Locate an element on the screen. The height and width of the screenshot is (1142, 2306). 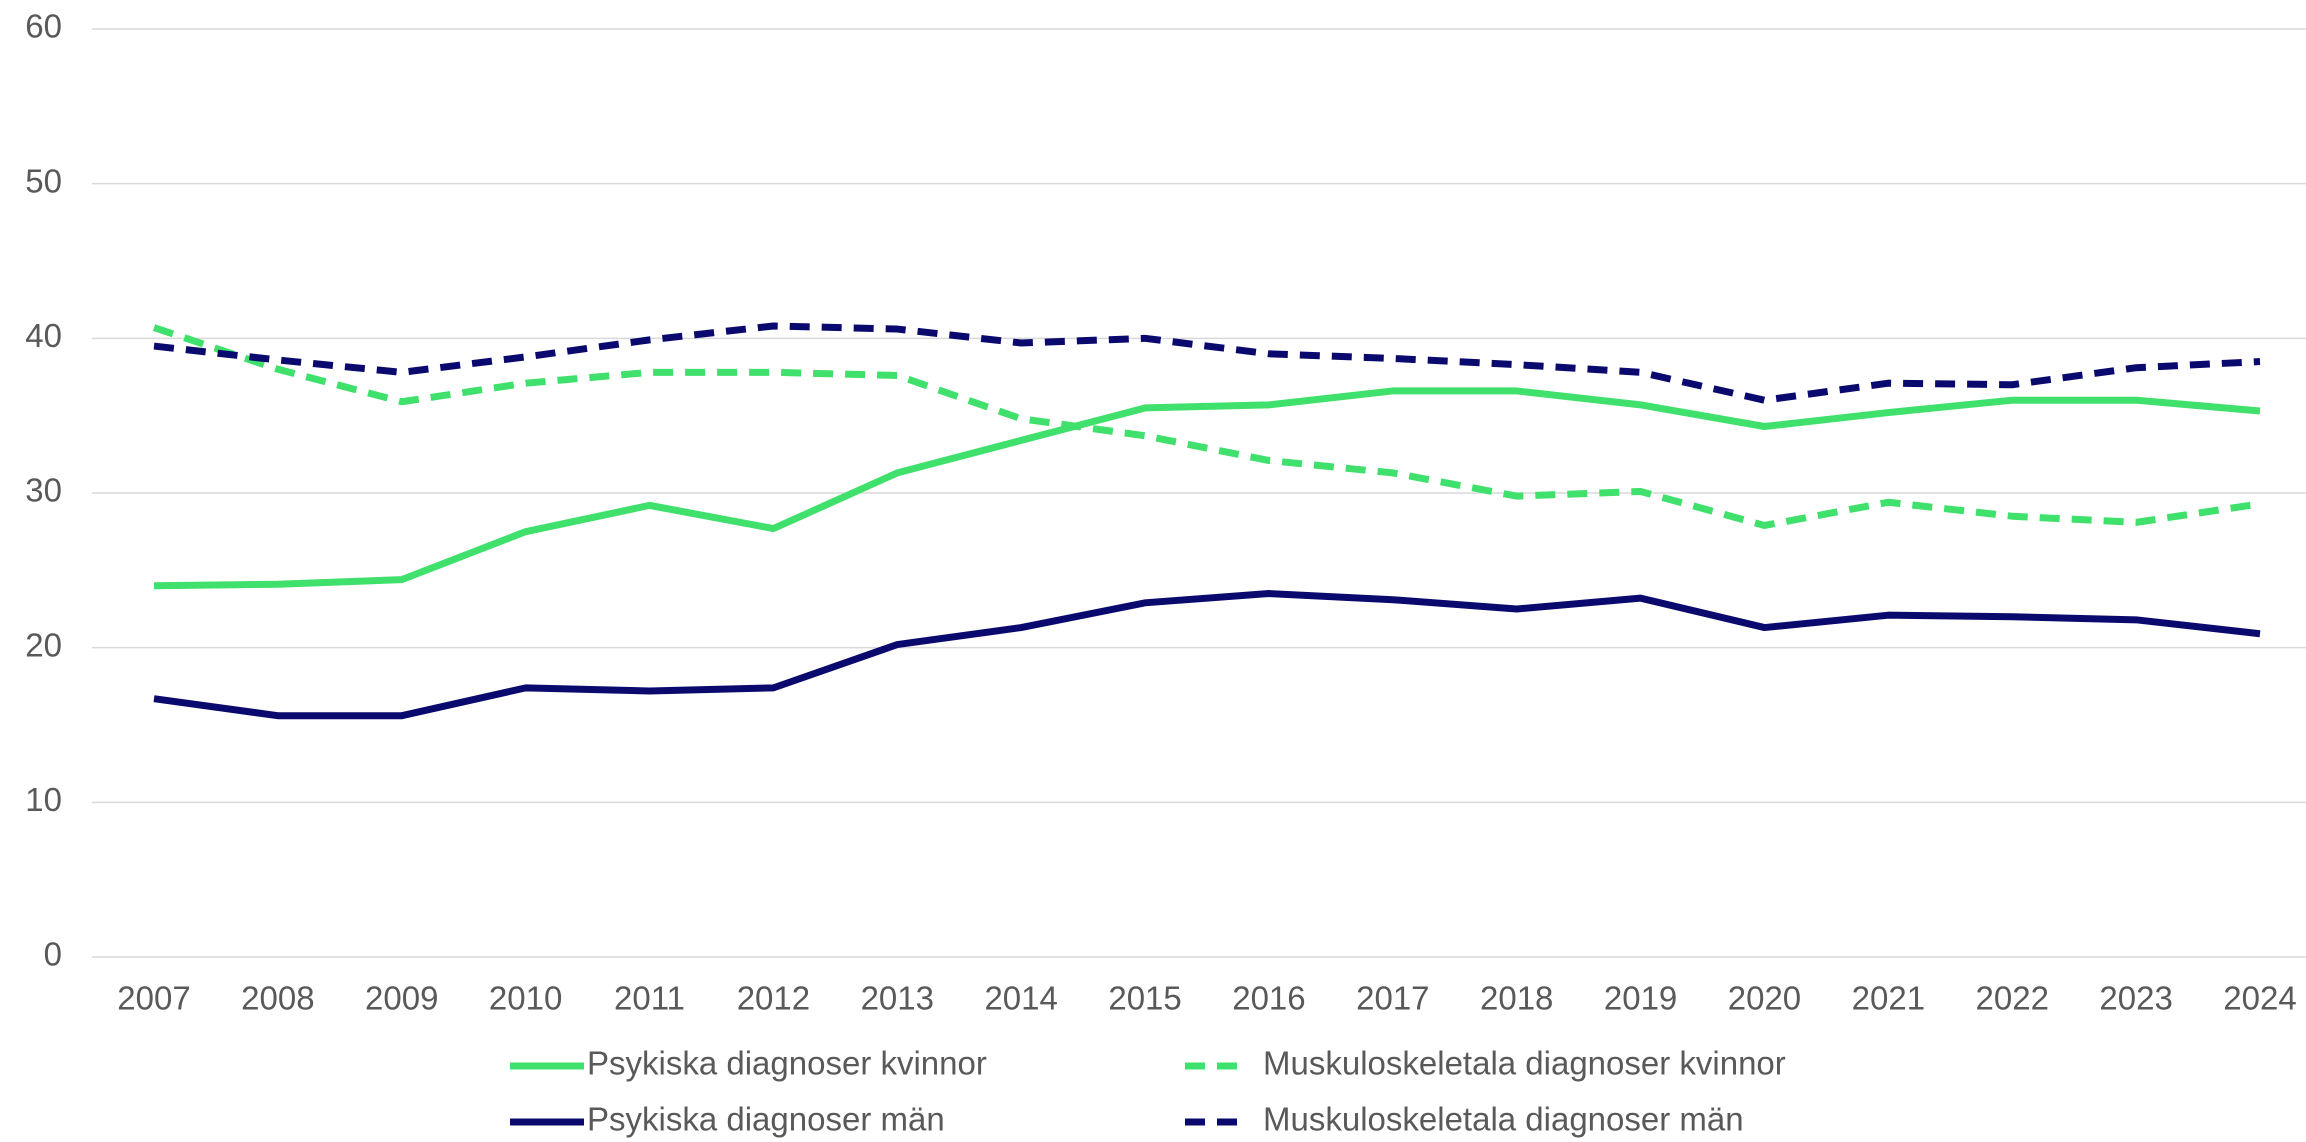
x-tick-label: 2018 is located at coordinates (1516, 998).